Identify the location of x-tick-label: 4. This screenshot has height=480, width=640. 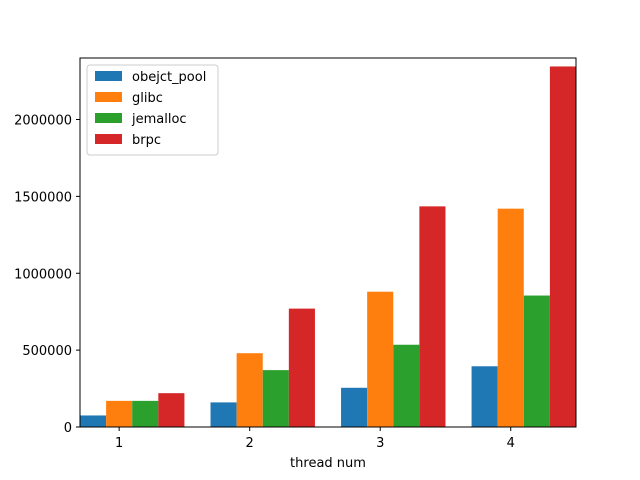
(511, 443).